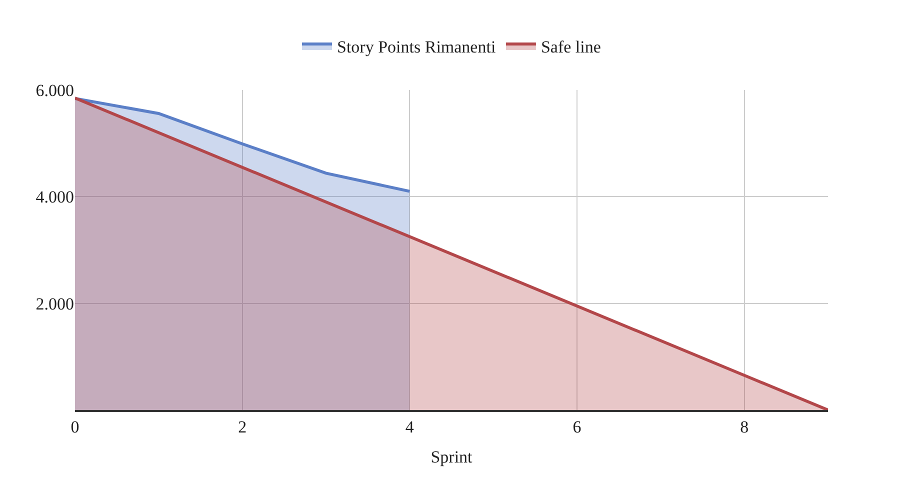 Image resolution: width=903 pixels, height=485 pixels. What do you see at coordinates (55, 90) in the screenshot?
I see `y-tick-label: 6.000` at bounding box center [55, 90].